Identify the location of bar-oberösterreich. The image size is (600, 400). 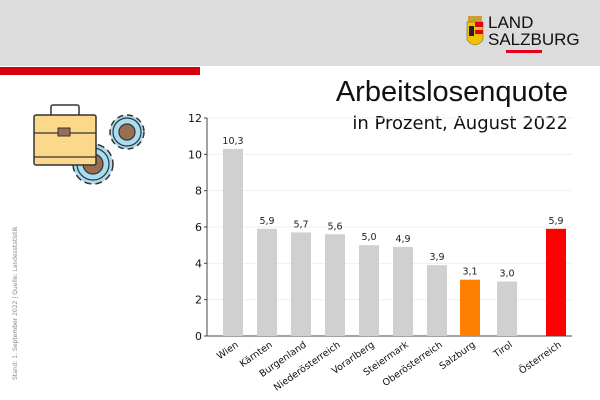
(437, 300).